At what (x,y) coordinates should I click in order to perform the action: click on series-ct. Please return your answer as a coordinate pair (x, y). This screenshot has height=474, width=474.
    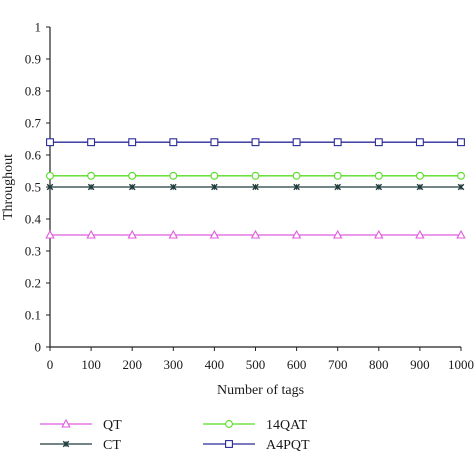
    Looking at the image, I should click on (255, 187).